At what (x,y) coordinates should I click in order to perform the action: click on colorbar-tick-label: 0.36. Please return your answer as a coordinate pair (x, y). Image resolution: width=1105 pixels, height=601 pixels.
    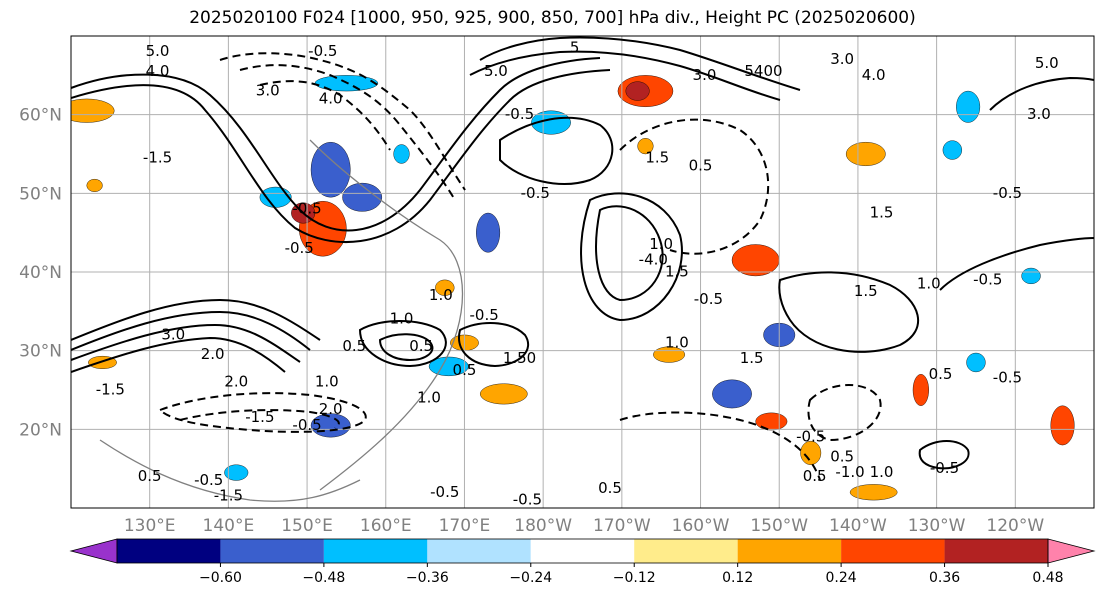
    Looking at the image, I should click on (944, 578).